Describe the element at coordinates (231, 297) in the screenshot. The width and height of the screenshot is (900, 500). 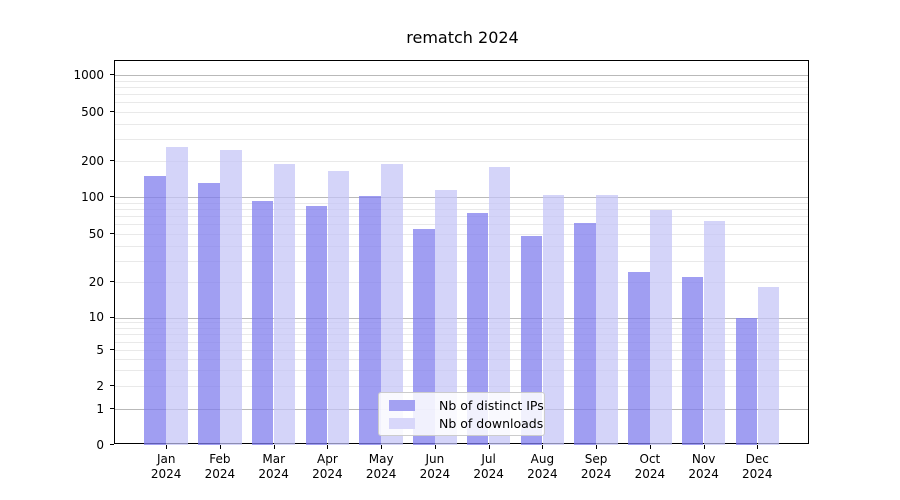
I see `bar-feb-downloads` at that location.